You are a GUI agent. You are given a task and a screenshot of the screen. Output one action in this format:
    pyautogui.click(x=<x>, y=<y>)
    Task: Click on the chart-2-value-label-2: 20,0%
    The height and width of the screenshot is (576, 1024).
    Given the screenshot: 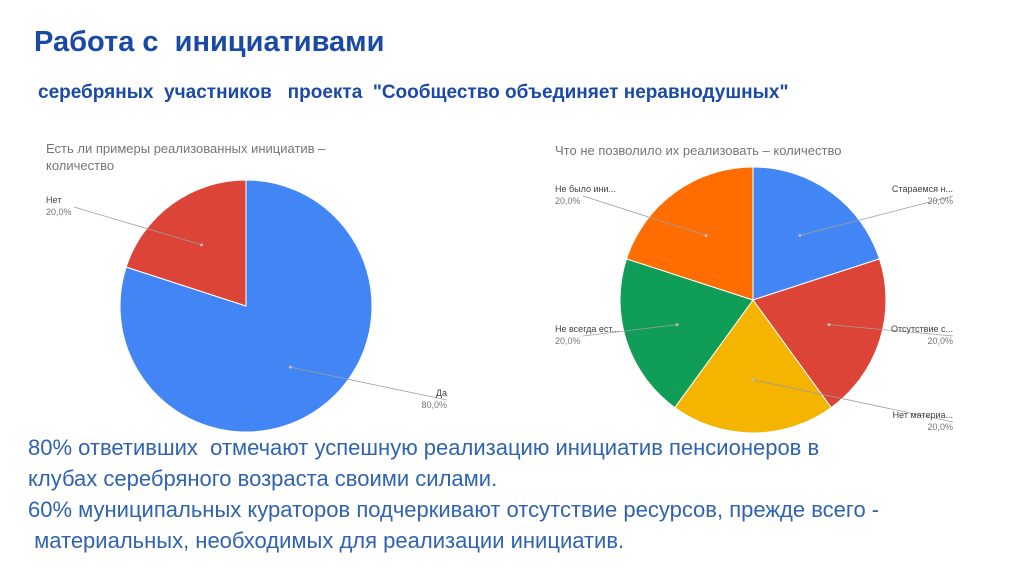 What is the action you would take?
    pyautogui.click(x=940, y=341)
    